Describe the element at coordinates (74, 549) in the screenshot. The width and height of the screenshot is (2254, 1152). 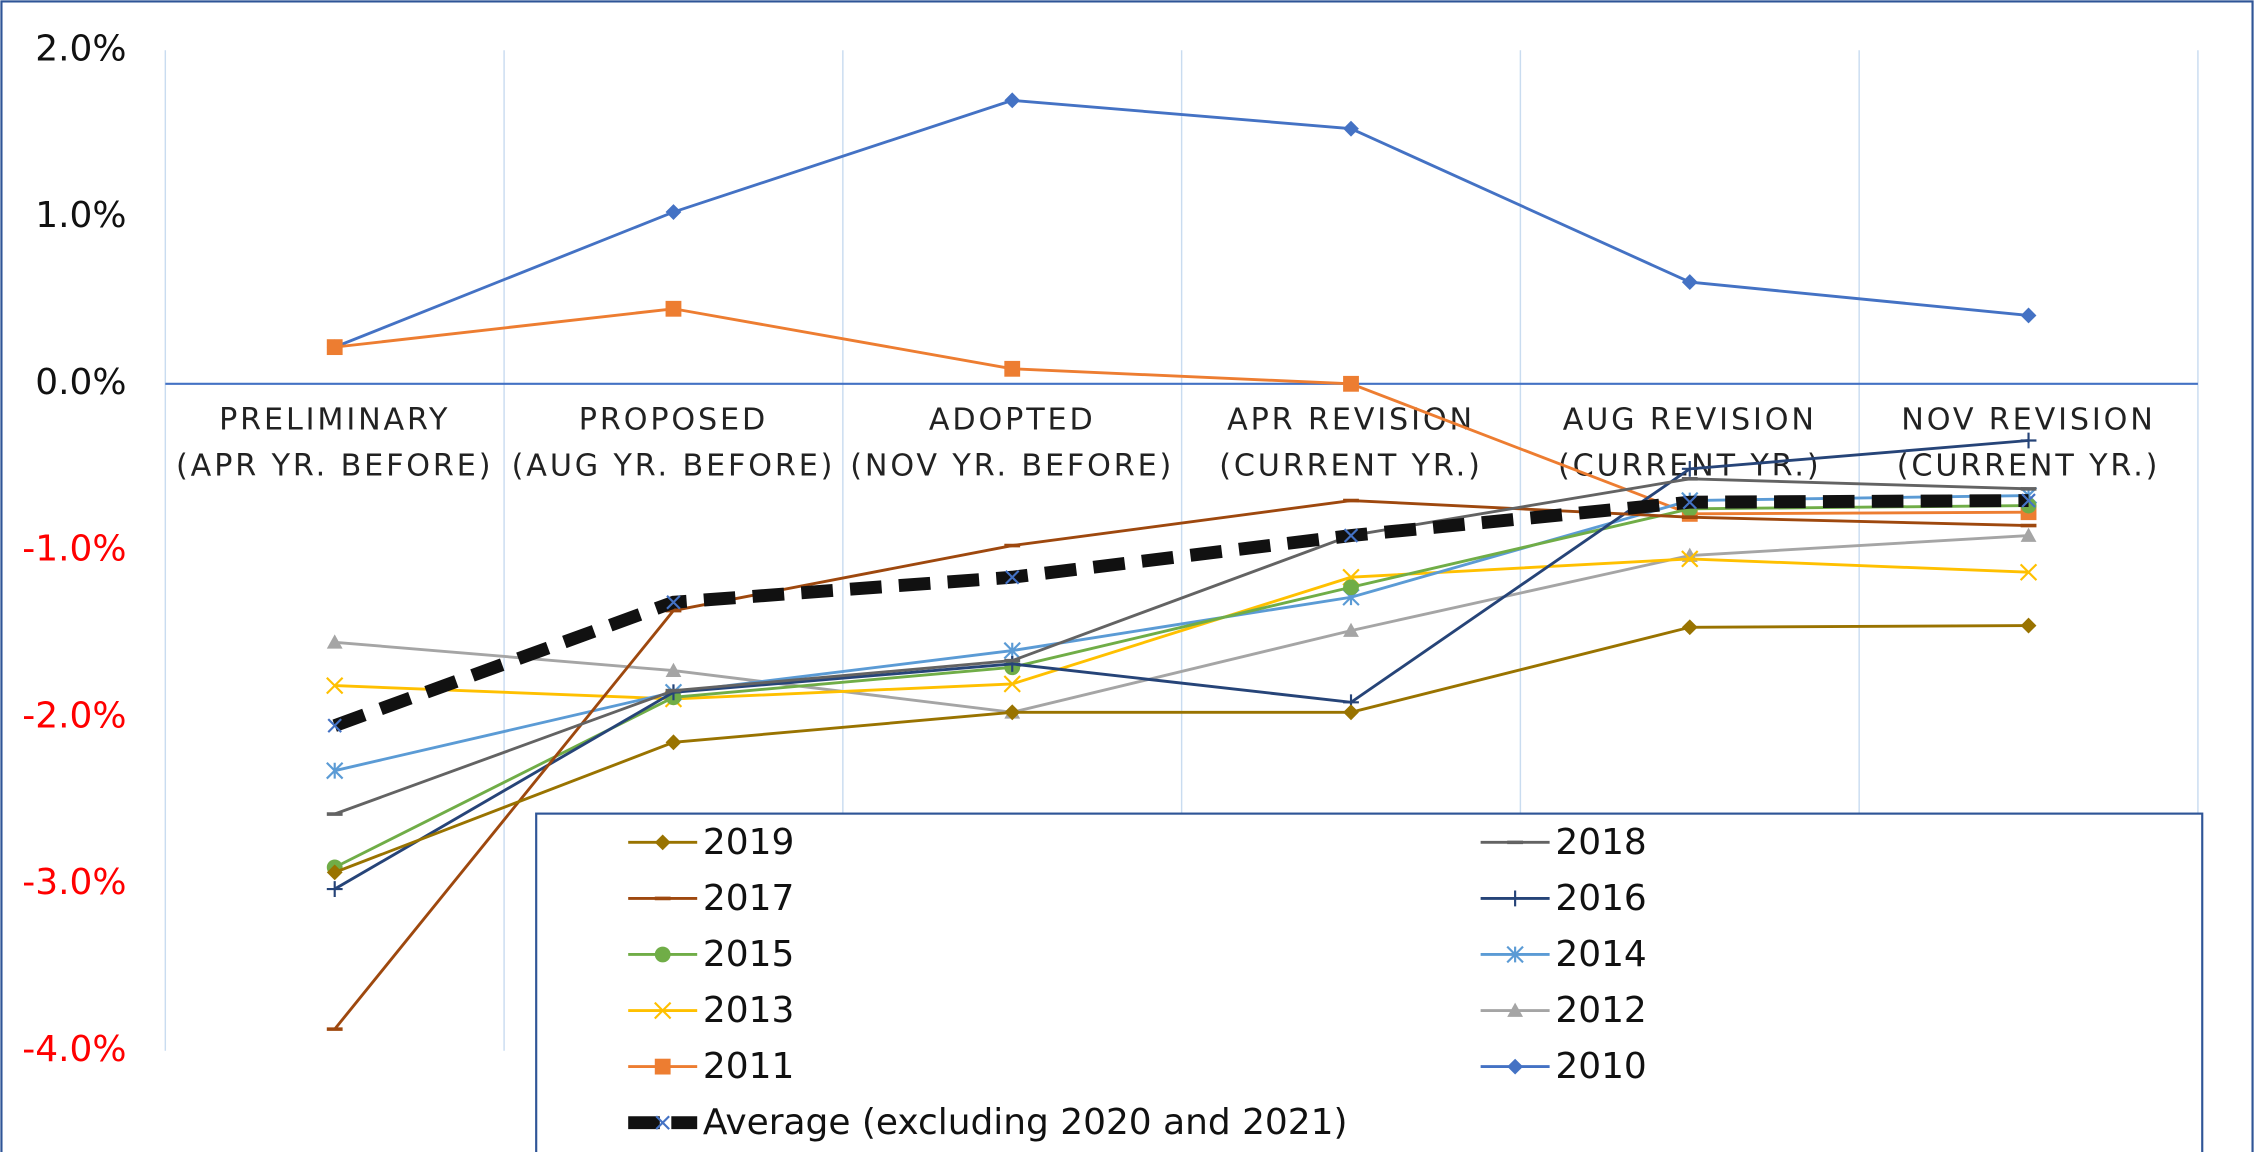
I see `y-tick-label: -1.0%` at that location.